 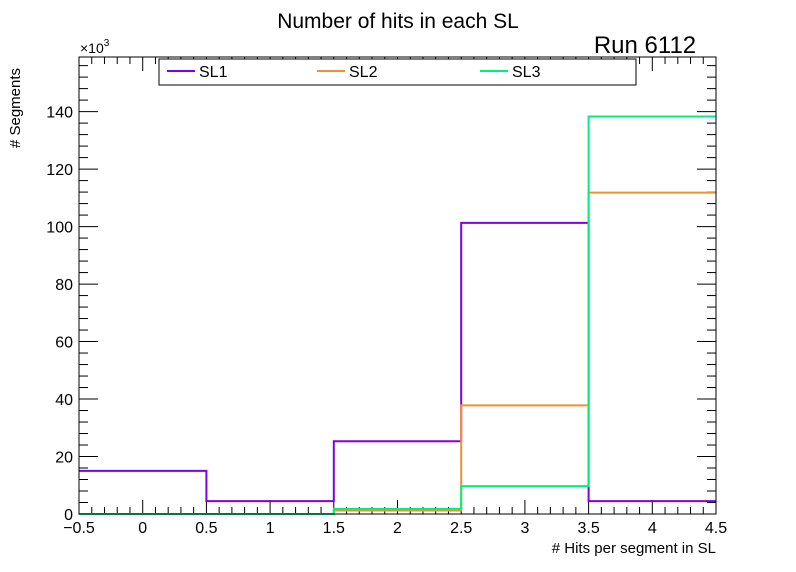 I want to click on y-tick-label: 0, so click(x=68, y=515).